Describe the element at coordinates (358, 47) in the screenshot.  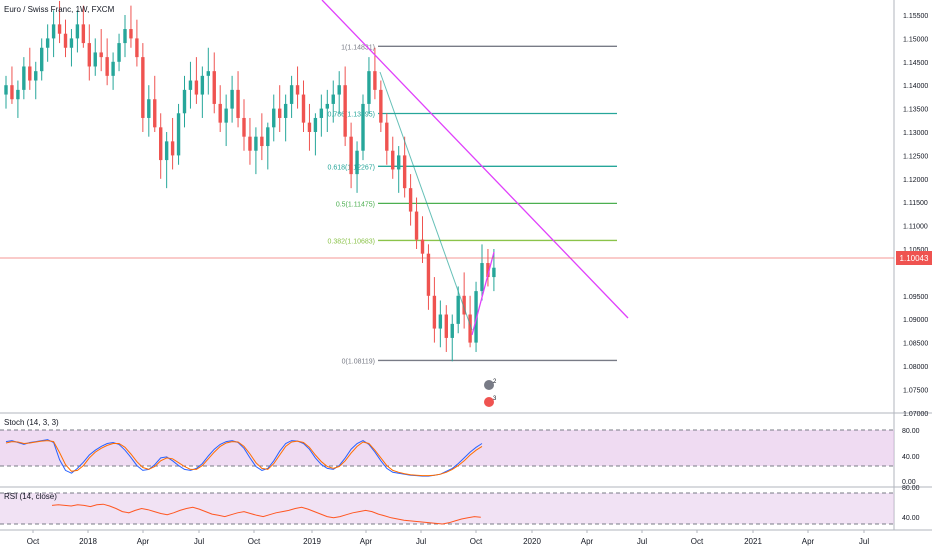
I see `fib-level-label: 1(1.14831)` at that location.